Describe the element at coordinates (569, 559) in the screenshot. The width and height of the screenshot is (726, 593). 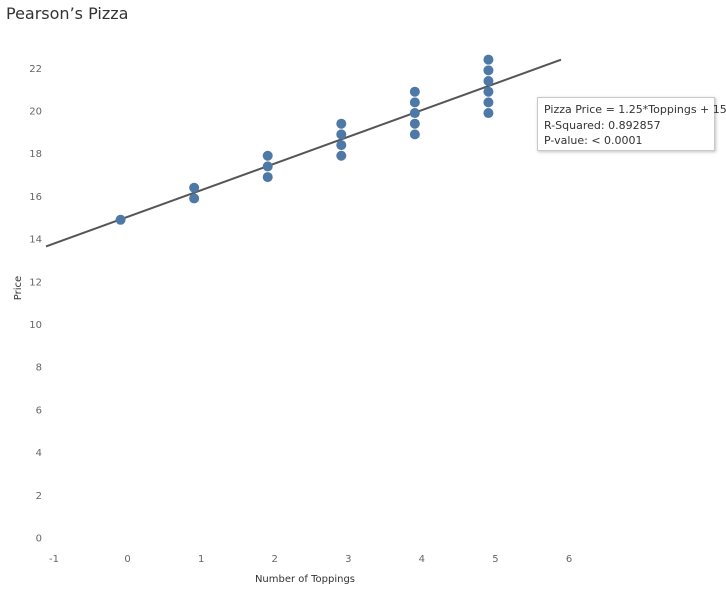
I see `x-tick-label: 6` at that location.